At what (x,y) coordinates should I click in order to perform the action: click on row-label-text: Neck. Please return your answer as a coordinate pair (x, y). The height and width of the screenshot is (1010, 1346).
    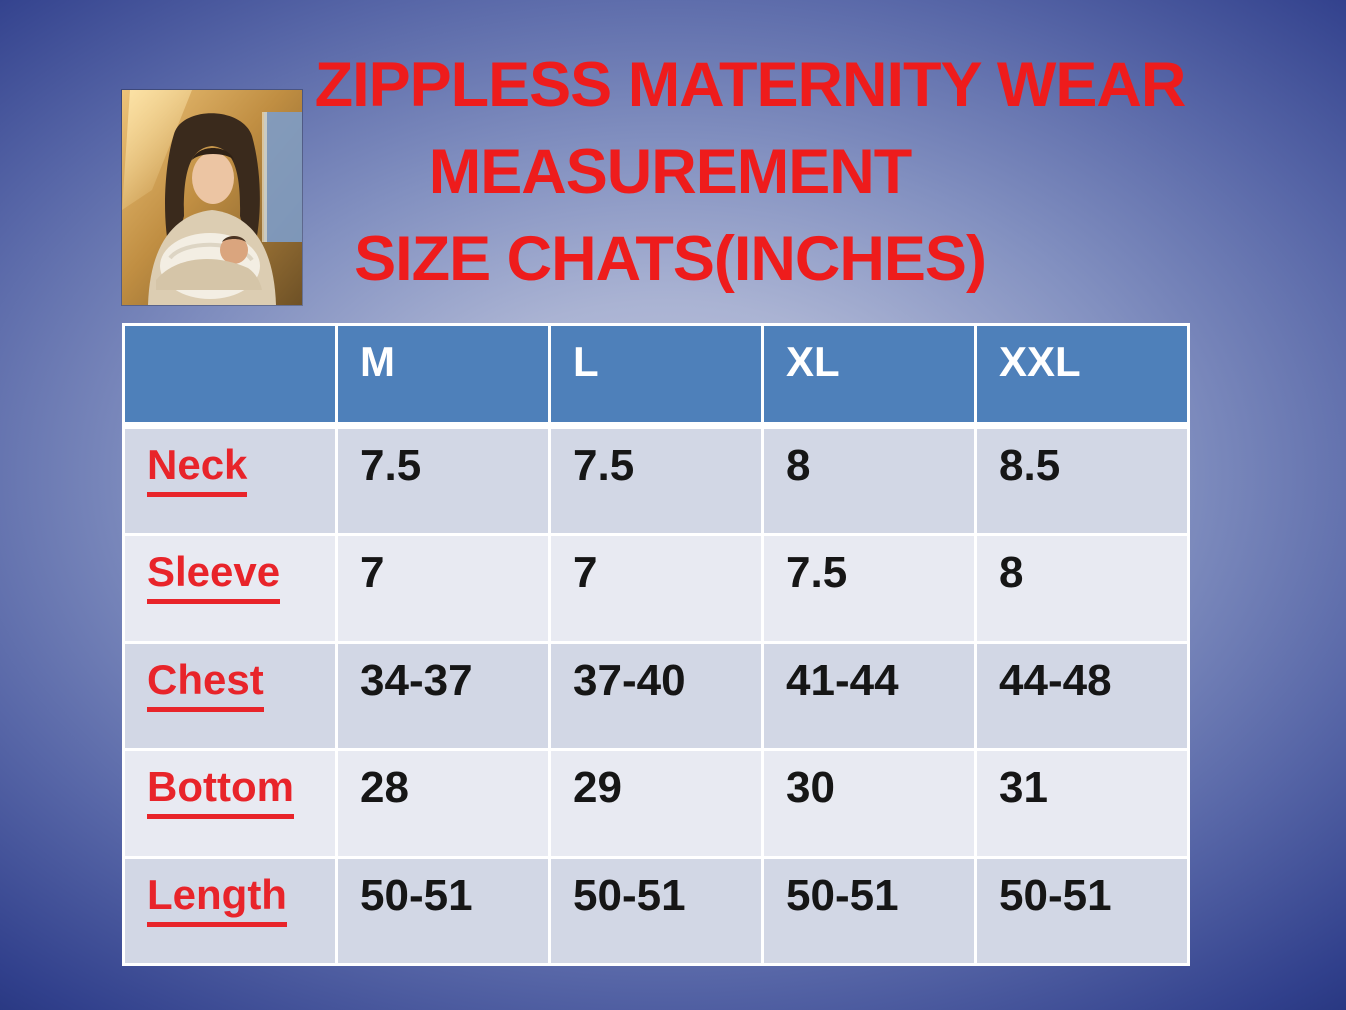
    Looking at the image, I should click on (197, 470).